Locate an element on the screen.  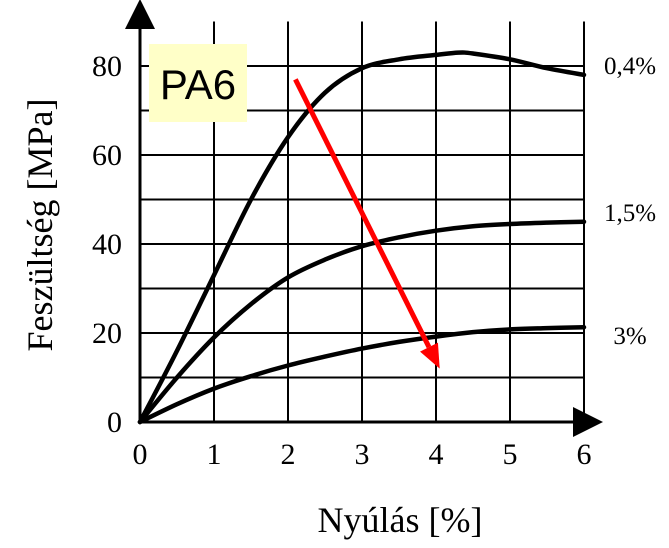
annotation-badge-box is located at coordinates (198, 83).